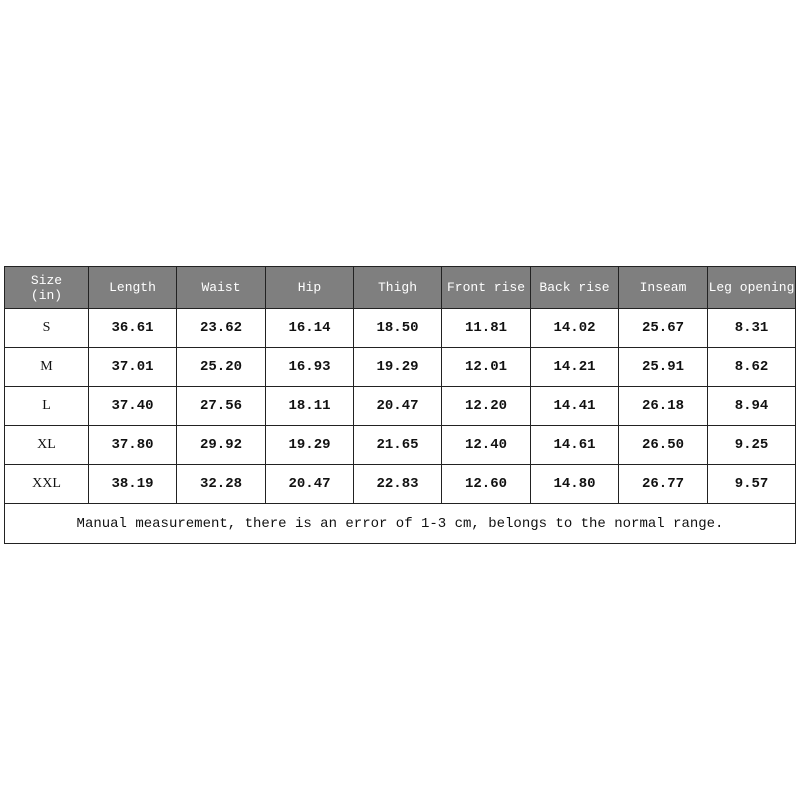  I want to click on measurement-cell: 37.40, so click(132, 406).